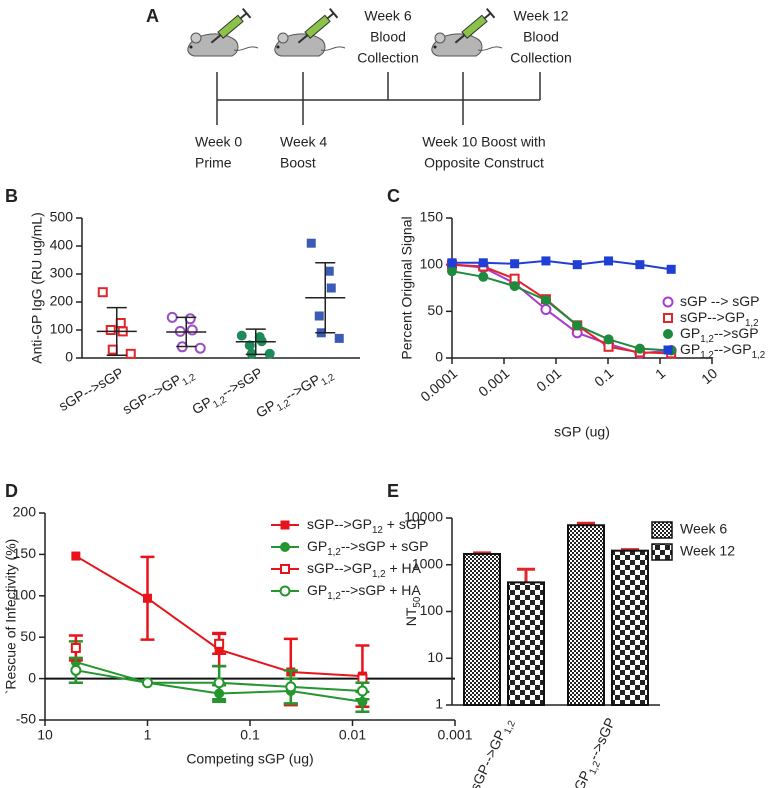  Describe the element at coordinates (364, 570) in the screenshot. I see `legend-label: sGP-->GP1,2 + HA` at that location.